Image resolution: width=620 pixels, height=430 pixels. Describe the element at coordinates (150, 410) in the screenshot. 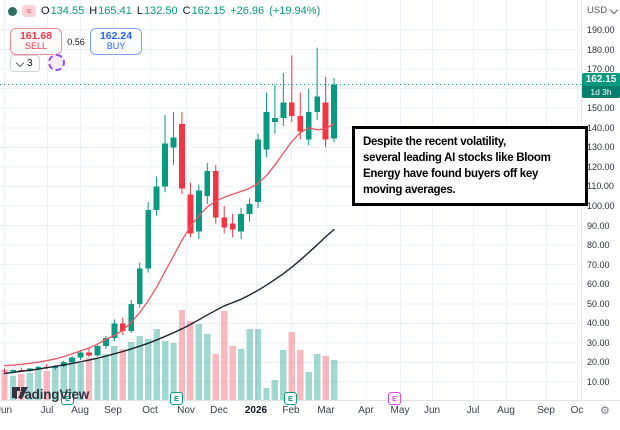

I see `time-axis-label: Oct` at that location.